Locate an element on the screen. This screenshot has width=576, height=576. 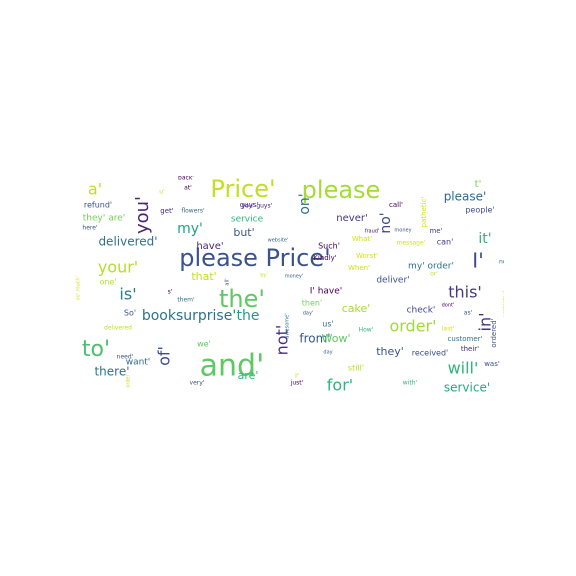
word-what-62: What' is located at coordinates (362, 239).